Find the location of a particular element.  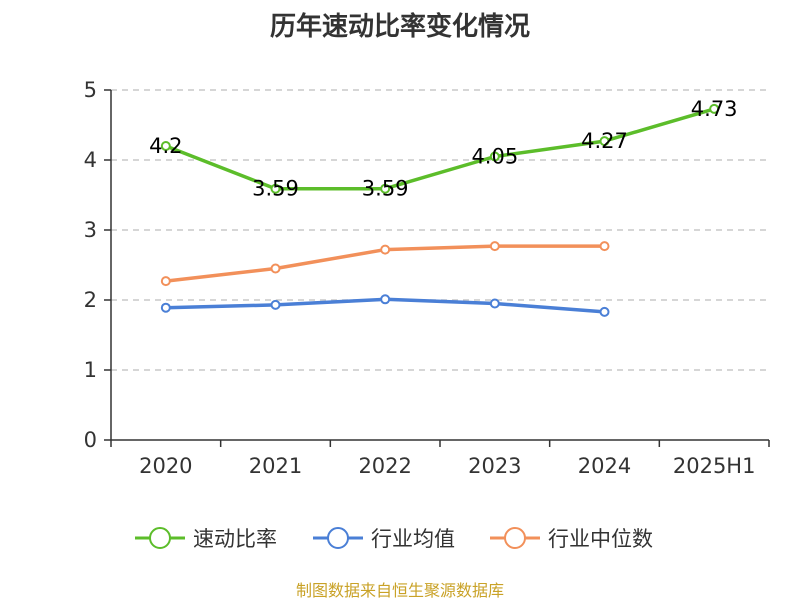

legend-item-2: 行业中位数 is located at coordinates (571, 538).